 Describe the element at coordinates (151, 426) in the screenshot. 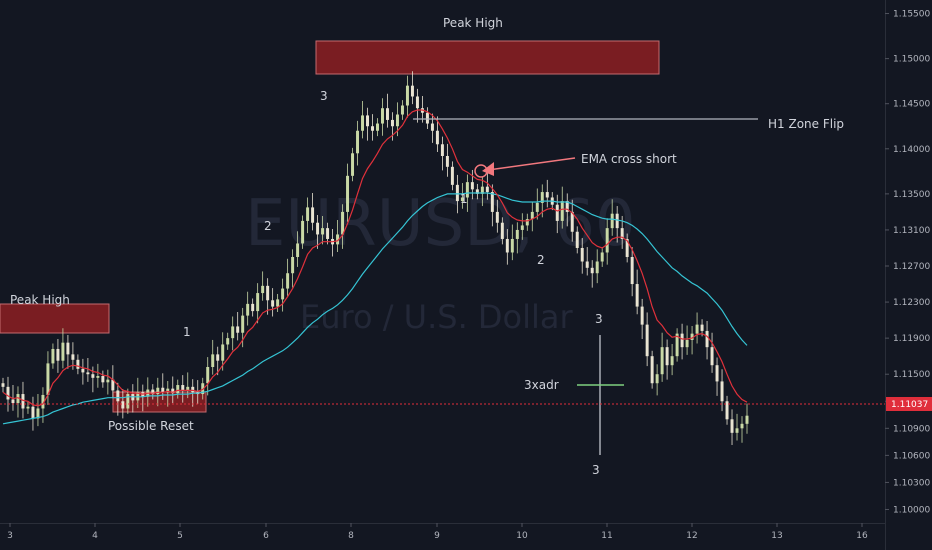

I see `possible-reset-label: Possible Reset` at that location.